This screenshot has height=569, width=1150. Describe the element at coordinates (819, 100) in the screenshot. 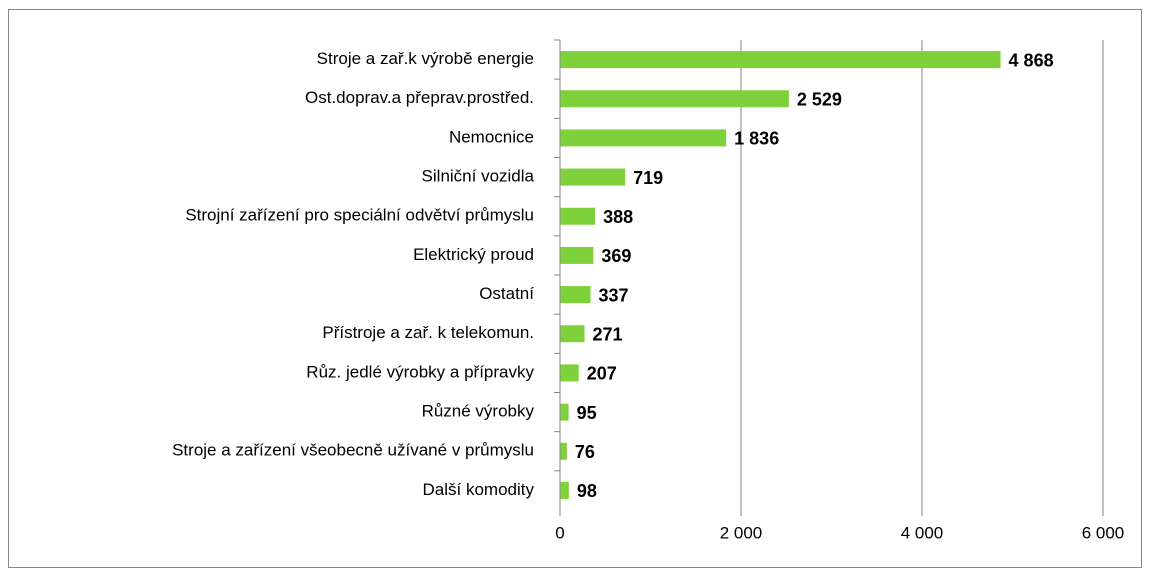

I see `value-label: 2 529` at that location.